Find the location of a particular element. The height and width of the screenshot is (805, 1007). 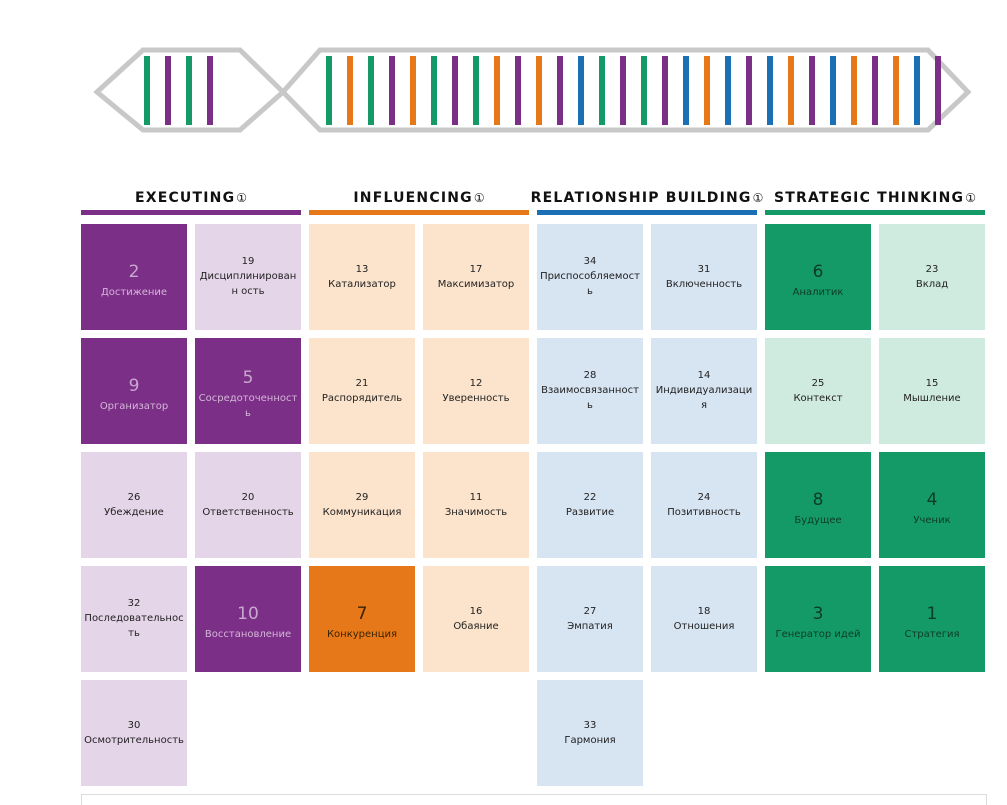

strength-rank: 21 is located at coordinates (362, 383).